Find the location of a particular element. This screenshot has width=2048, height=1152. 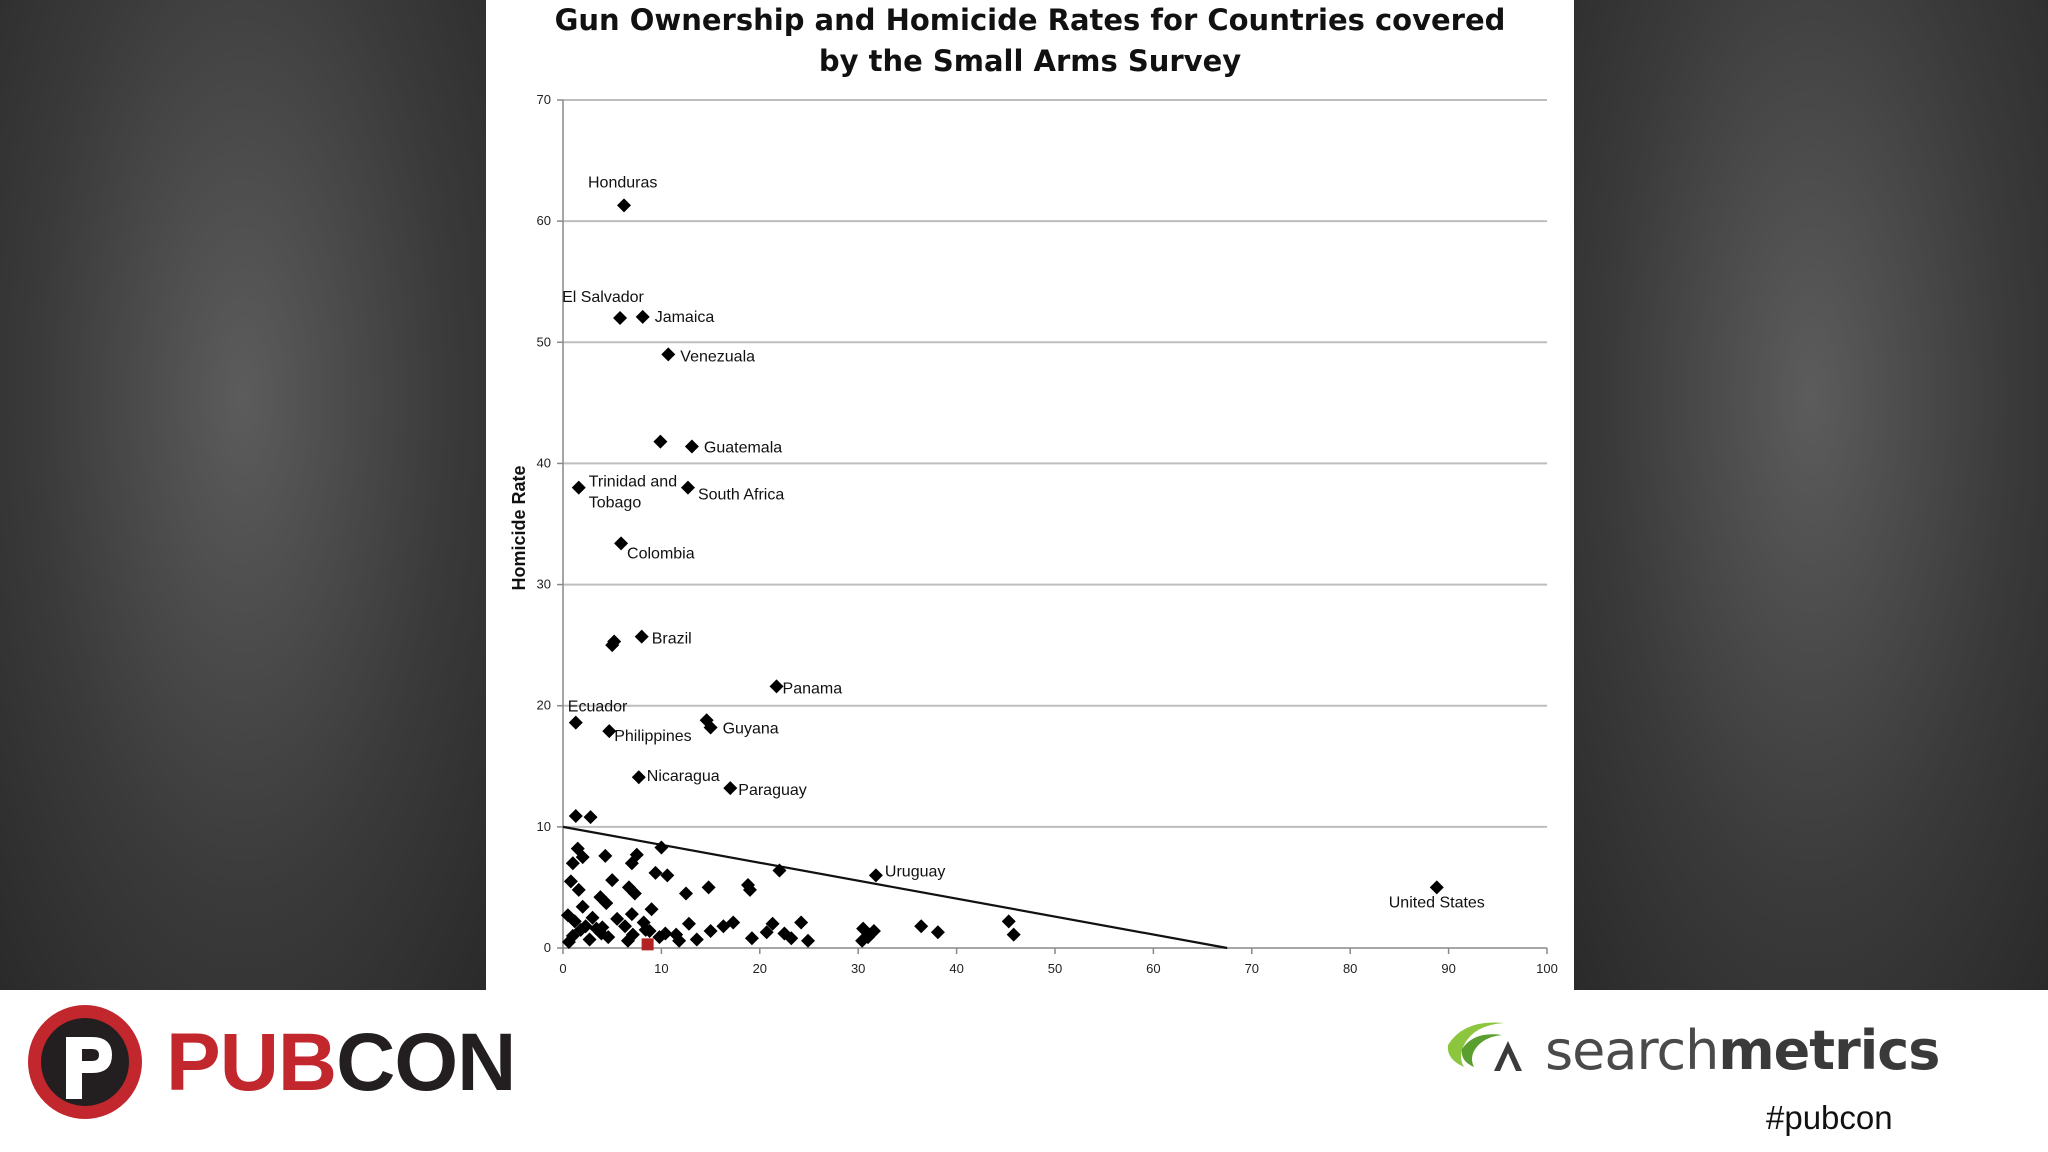

y-tick-label: 0 is located at coordinates (547, 947).